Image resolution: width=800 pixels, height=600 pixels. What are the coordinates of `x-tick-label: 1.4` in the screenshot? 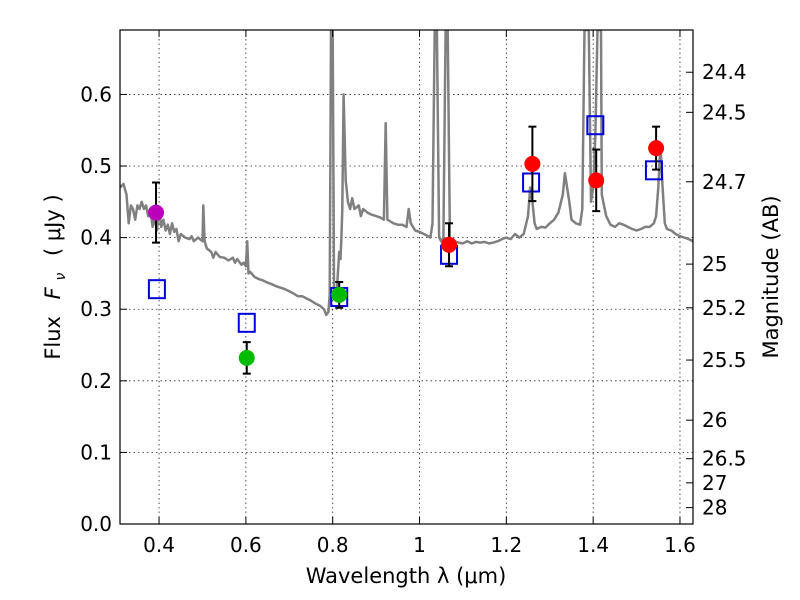 It's located at (593, 545).